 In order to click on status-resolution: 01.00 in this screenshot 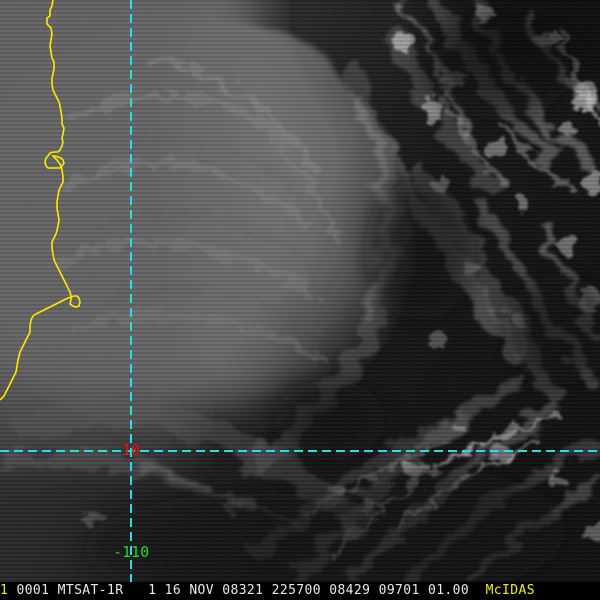, I will do `click(448, 590)`.